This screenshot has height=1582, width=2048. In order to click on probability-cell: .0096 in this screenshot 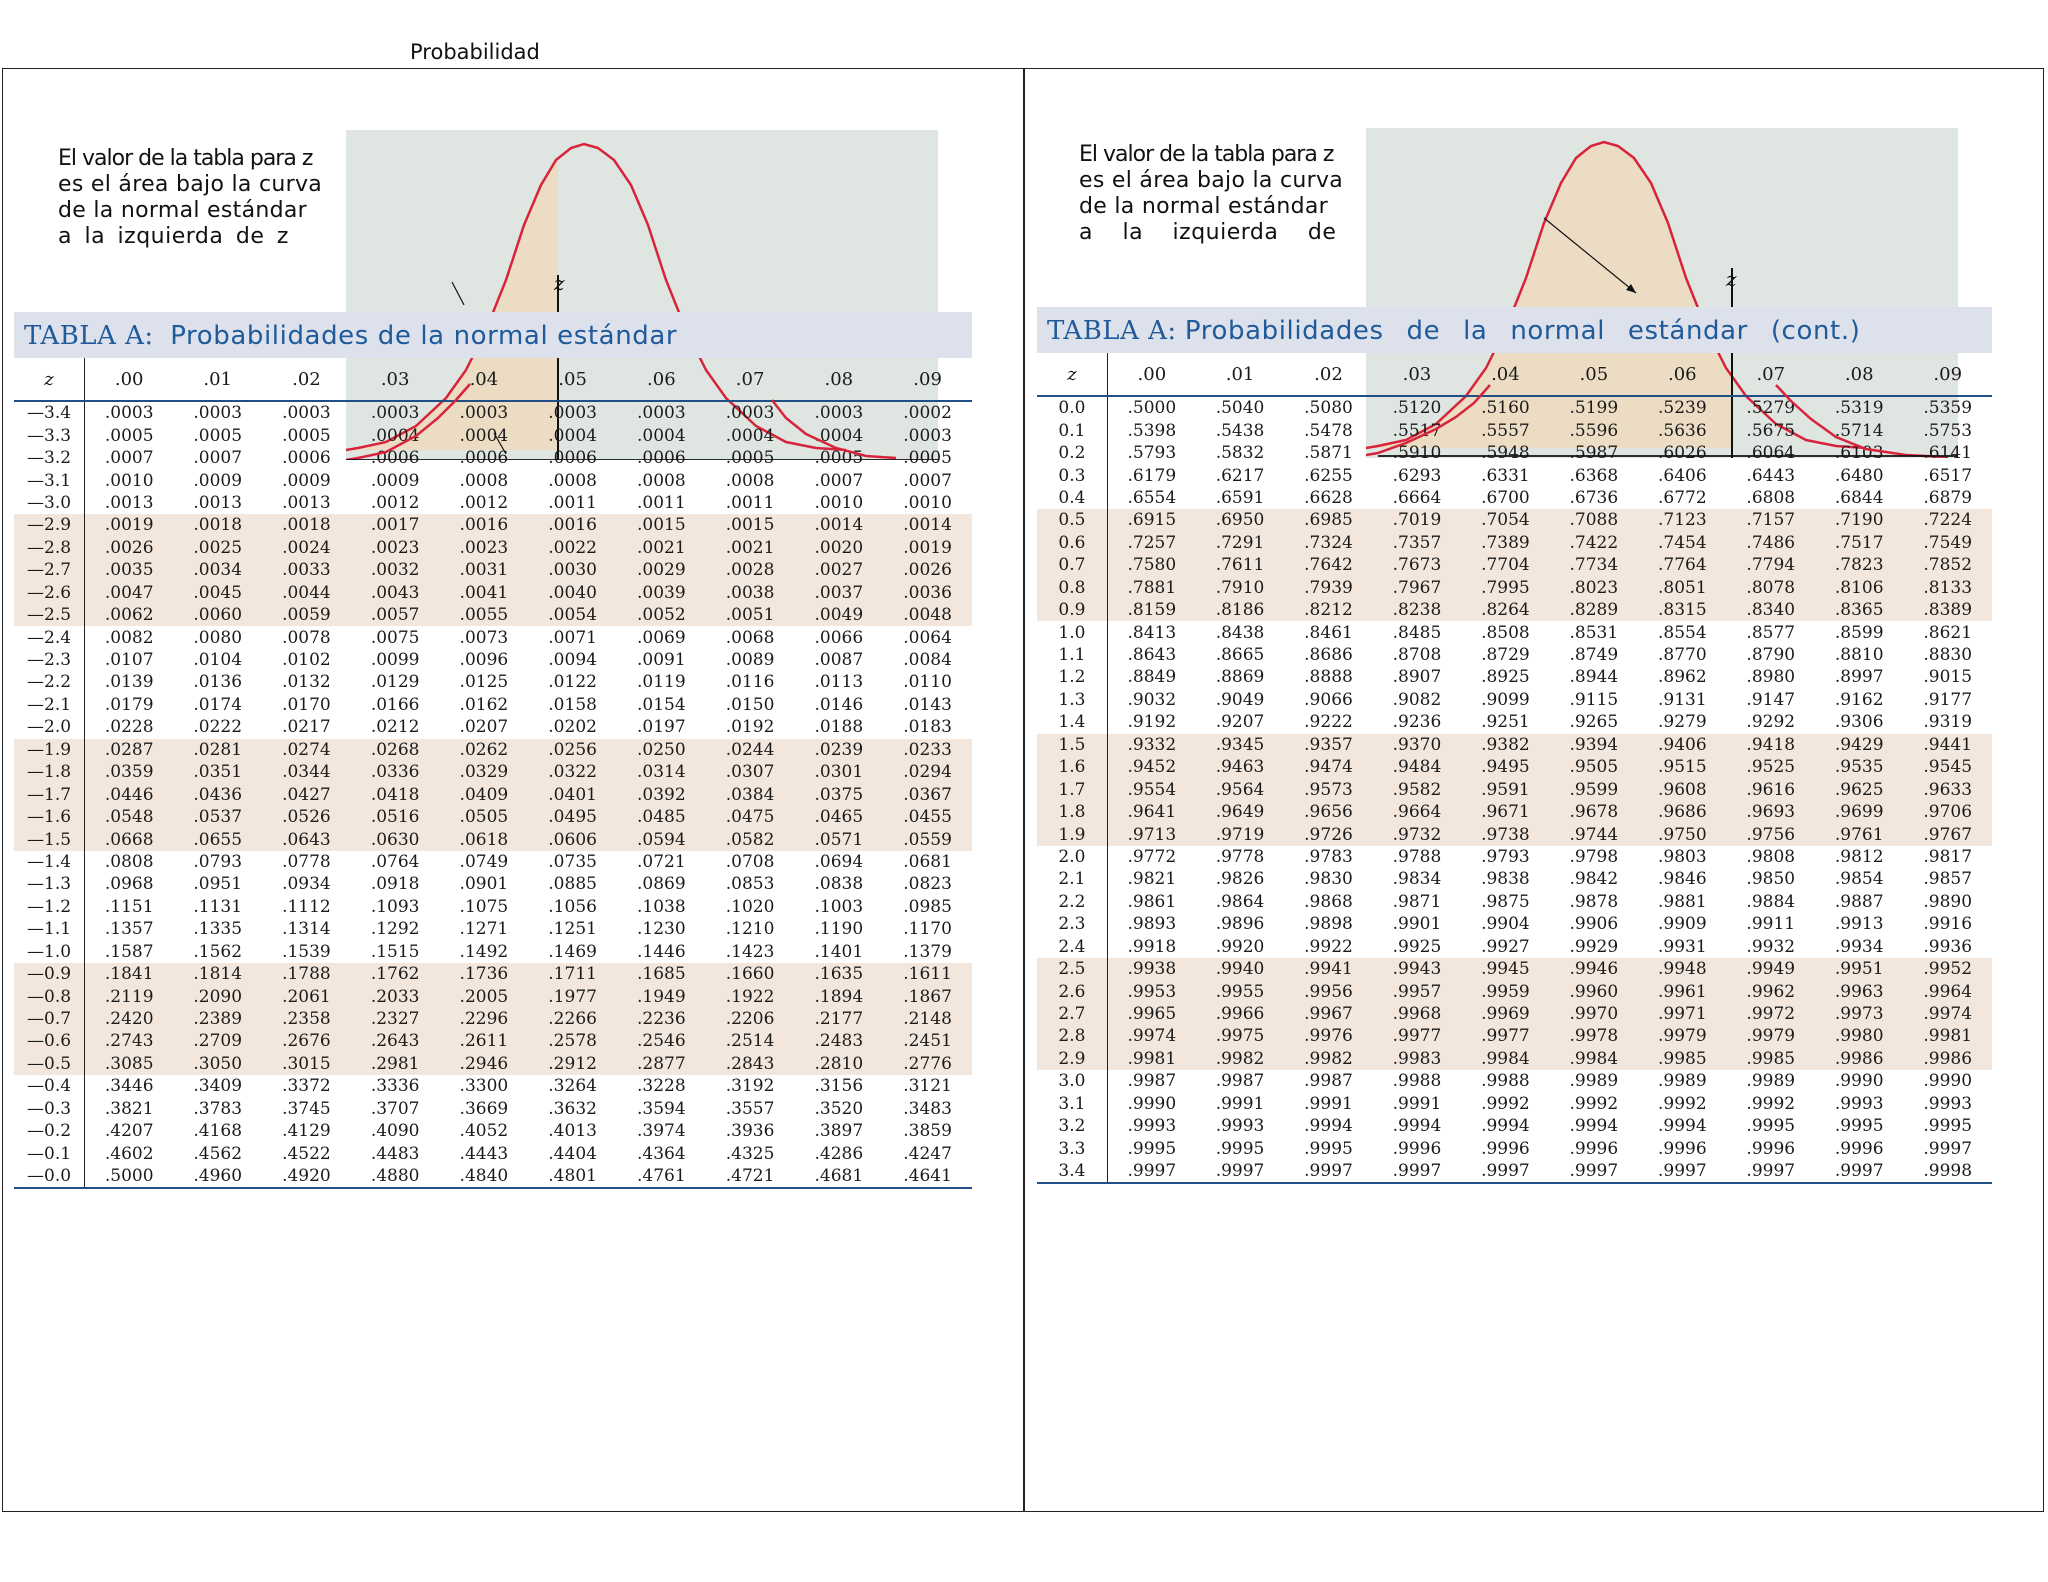, I will do `click(484, 660)`.